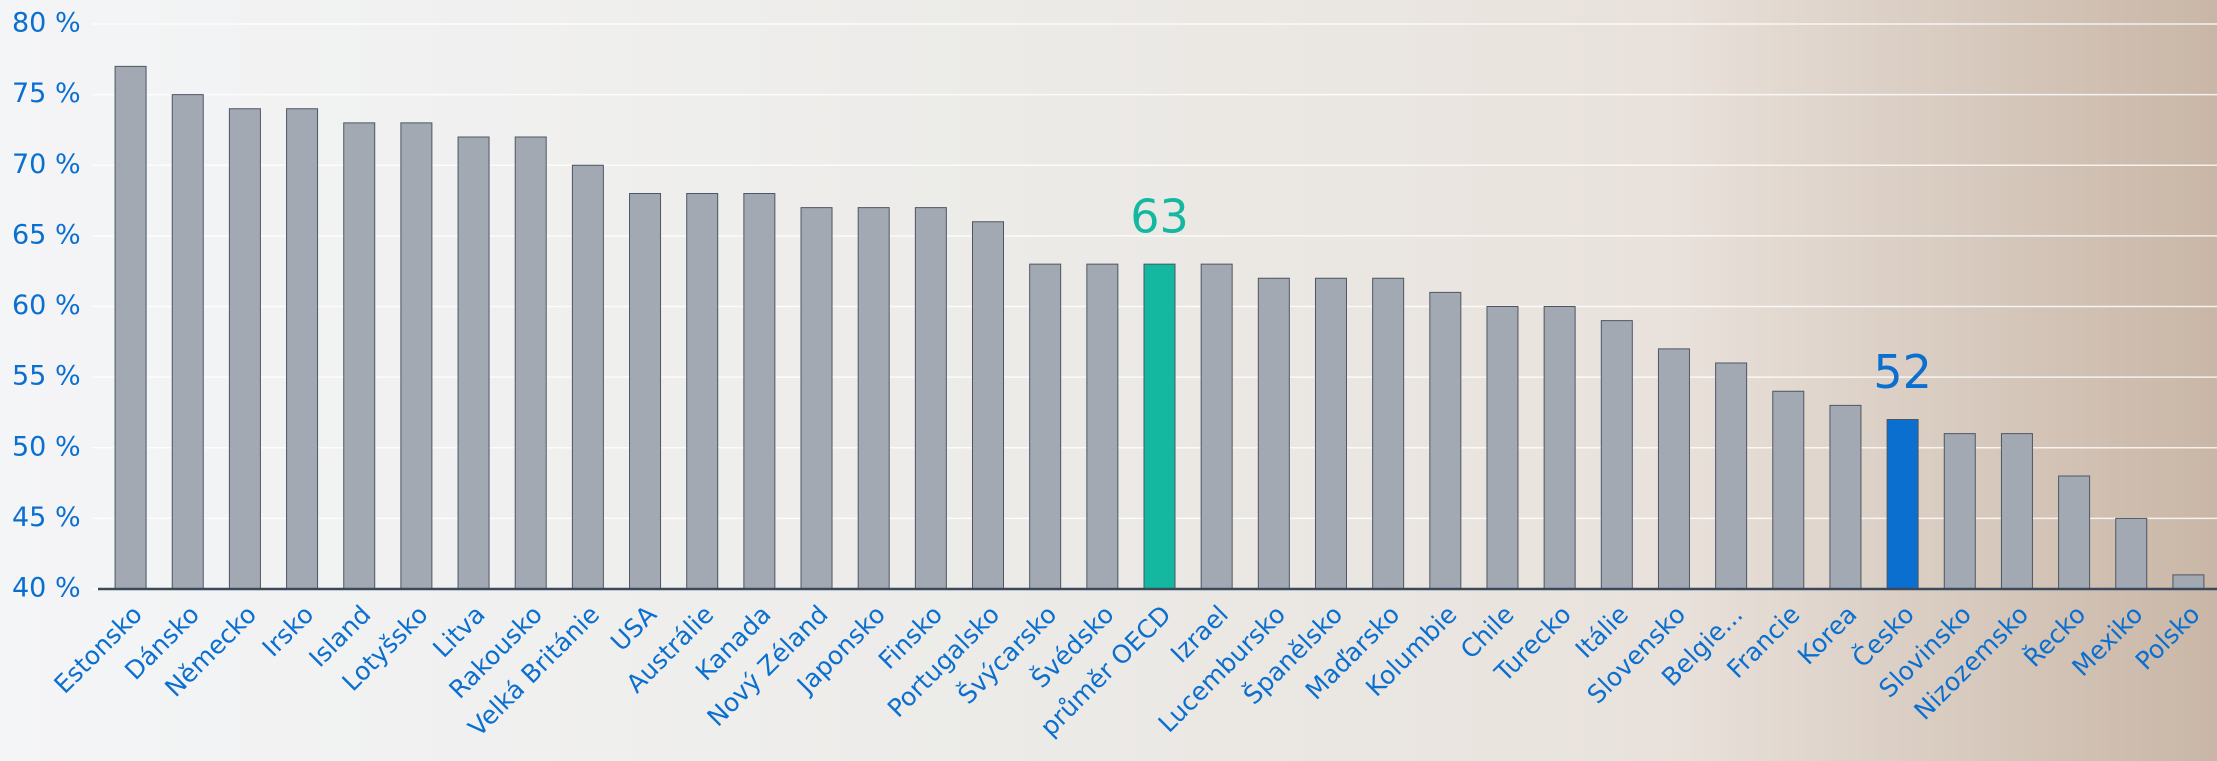  I want to click on y-tick-label: 55 %, so click(46, 376).